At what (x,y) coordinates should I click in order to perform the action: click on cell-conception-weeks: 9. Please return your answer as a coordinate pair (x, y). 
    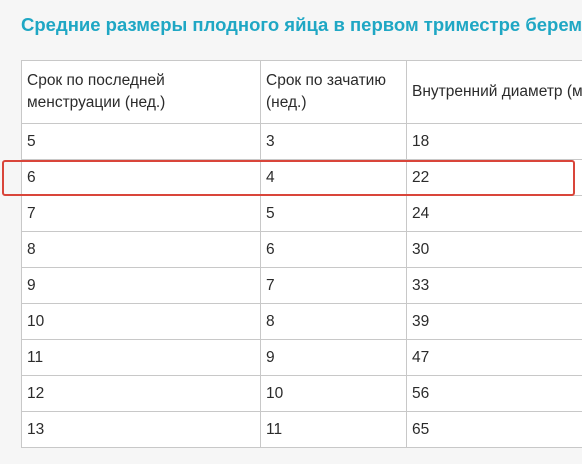
    Looking at the image, I should click on (333, 357).